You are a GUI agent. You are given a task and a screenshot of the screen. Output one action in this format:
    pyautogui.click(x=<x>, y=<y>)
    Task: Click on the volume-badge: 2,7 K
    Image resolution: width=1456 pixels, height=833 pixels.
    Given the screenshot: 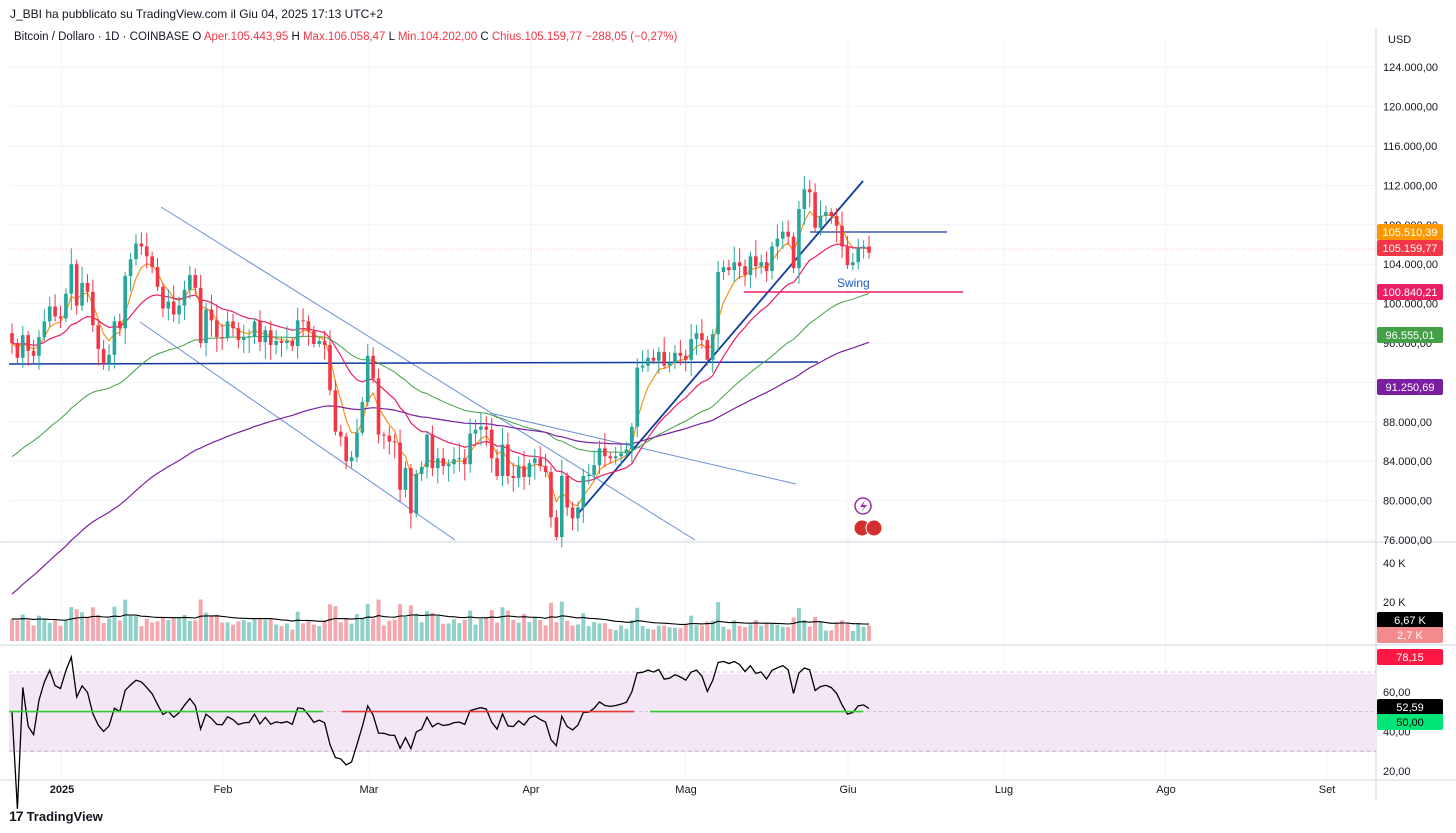 What is the action you would take?
    pyautogui.click(x=1410, y=636)
    